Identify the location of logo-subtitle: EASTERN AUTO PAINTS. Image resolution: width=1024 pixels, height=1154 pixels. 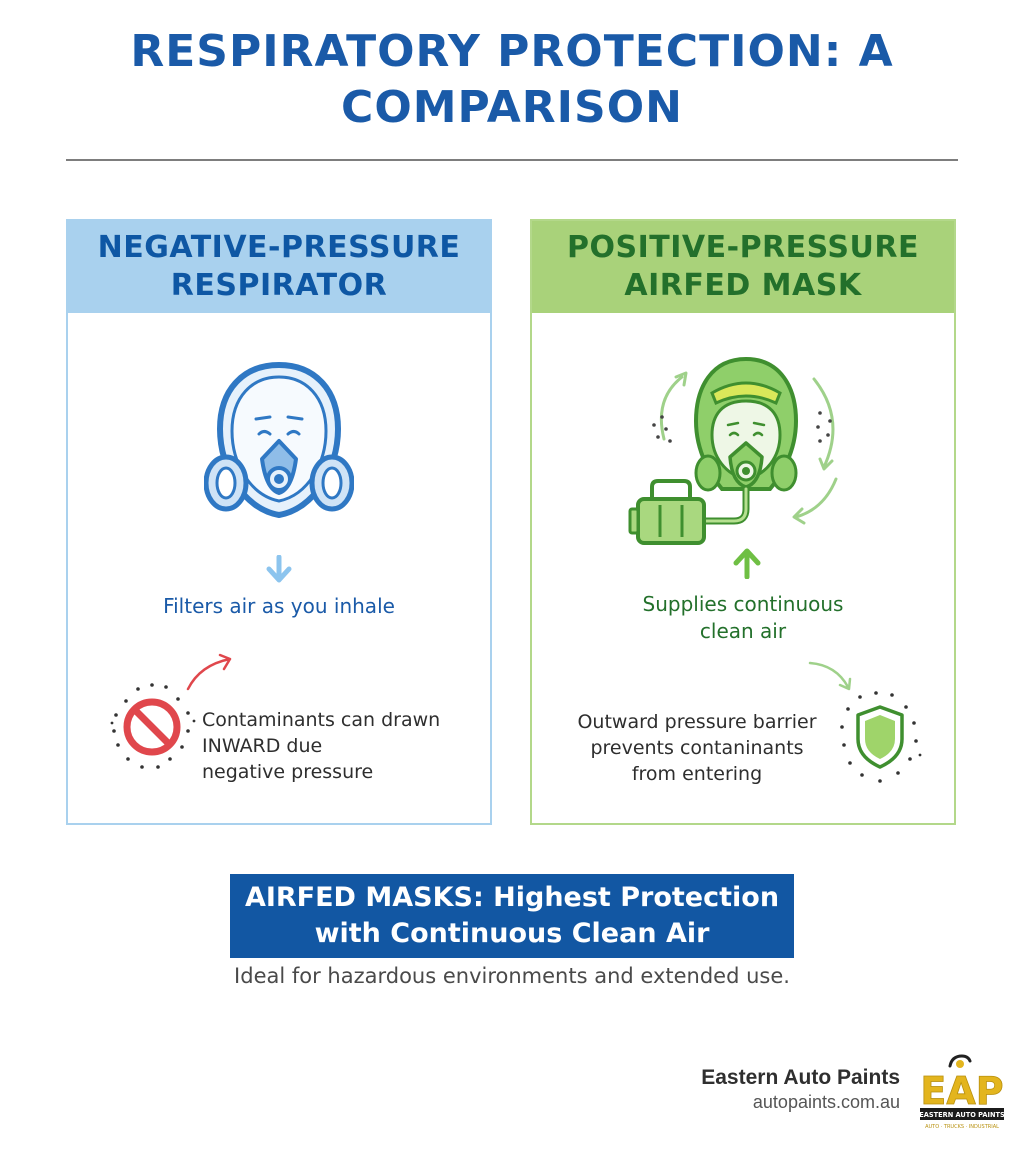
(962, 1115).